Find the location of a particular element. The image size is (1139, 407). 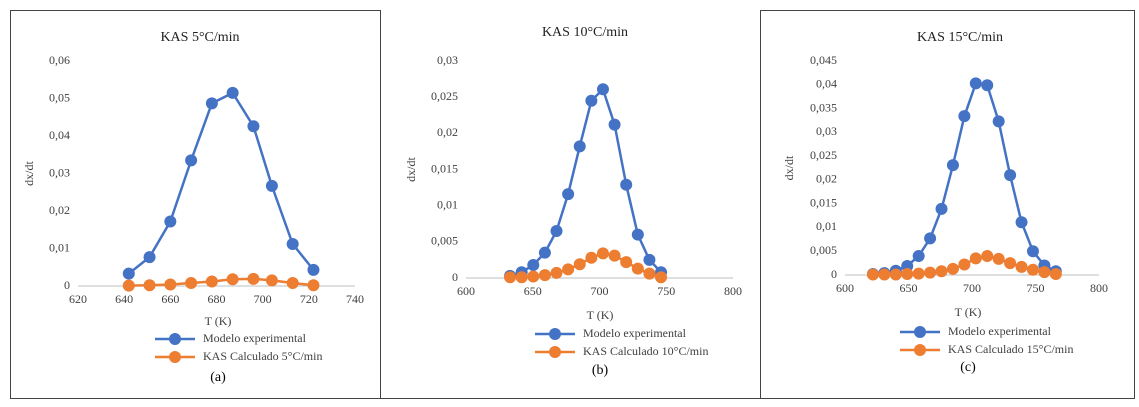

caption: (c) is located at coordinates (968, 367).